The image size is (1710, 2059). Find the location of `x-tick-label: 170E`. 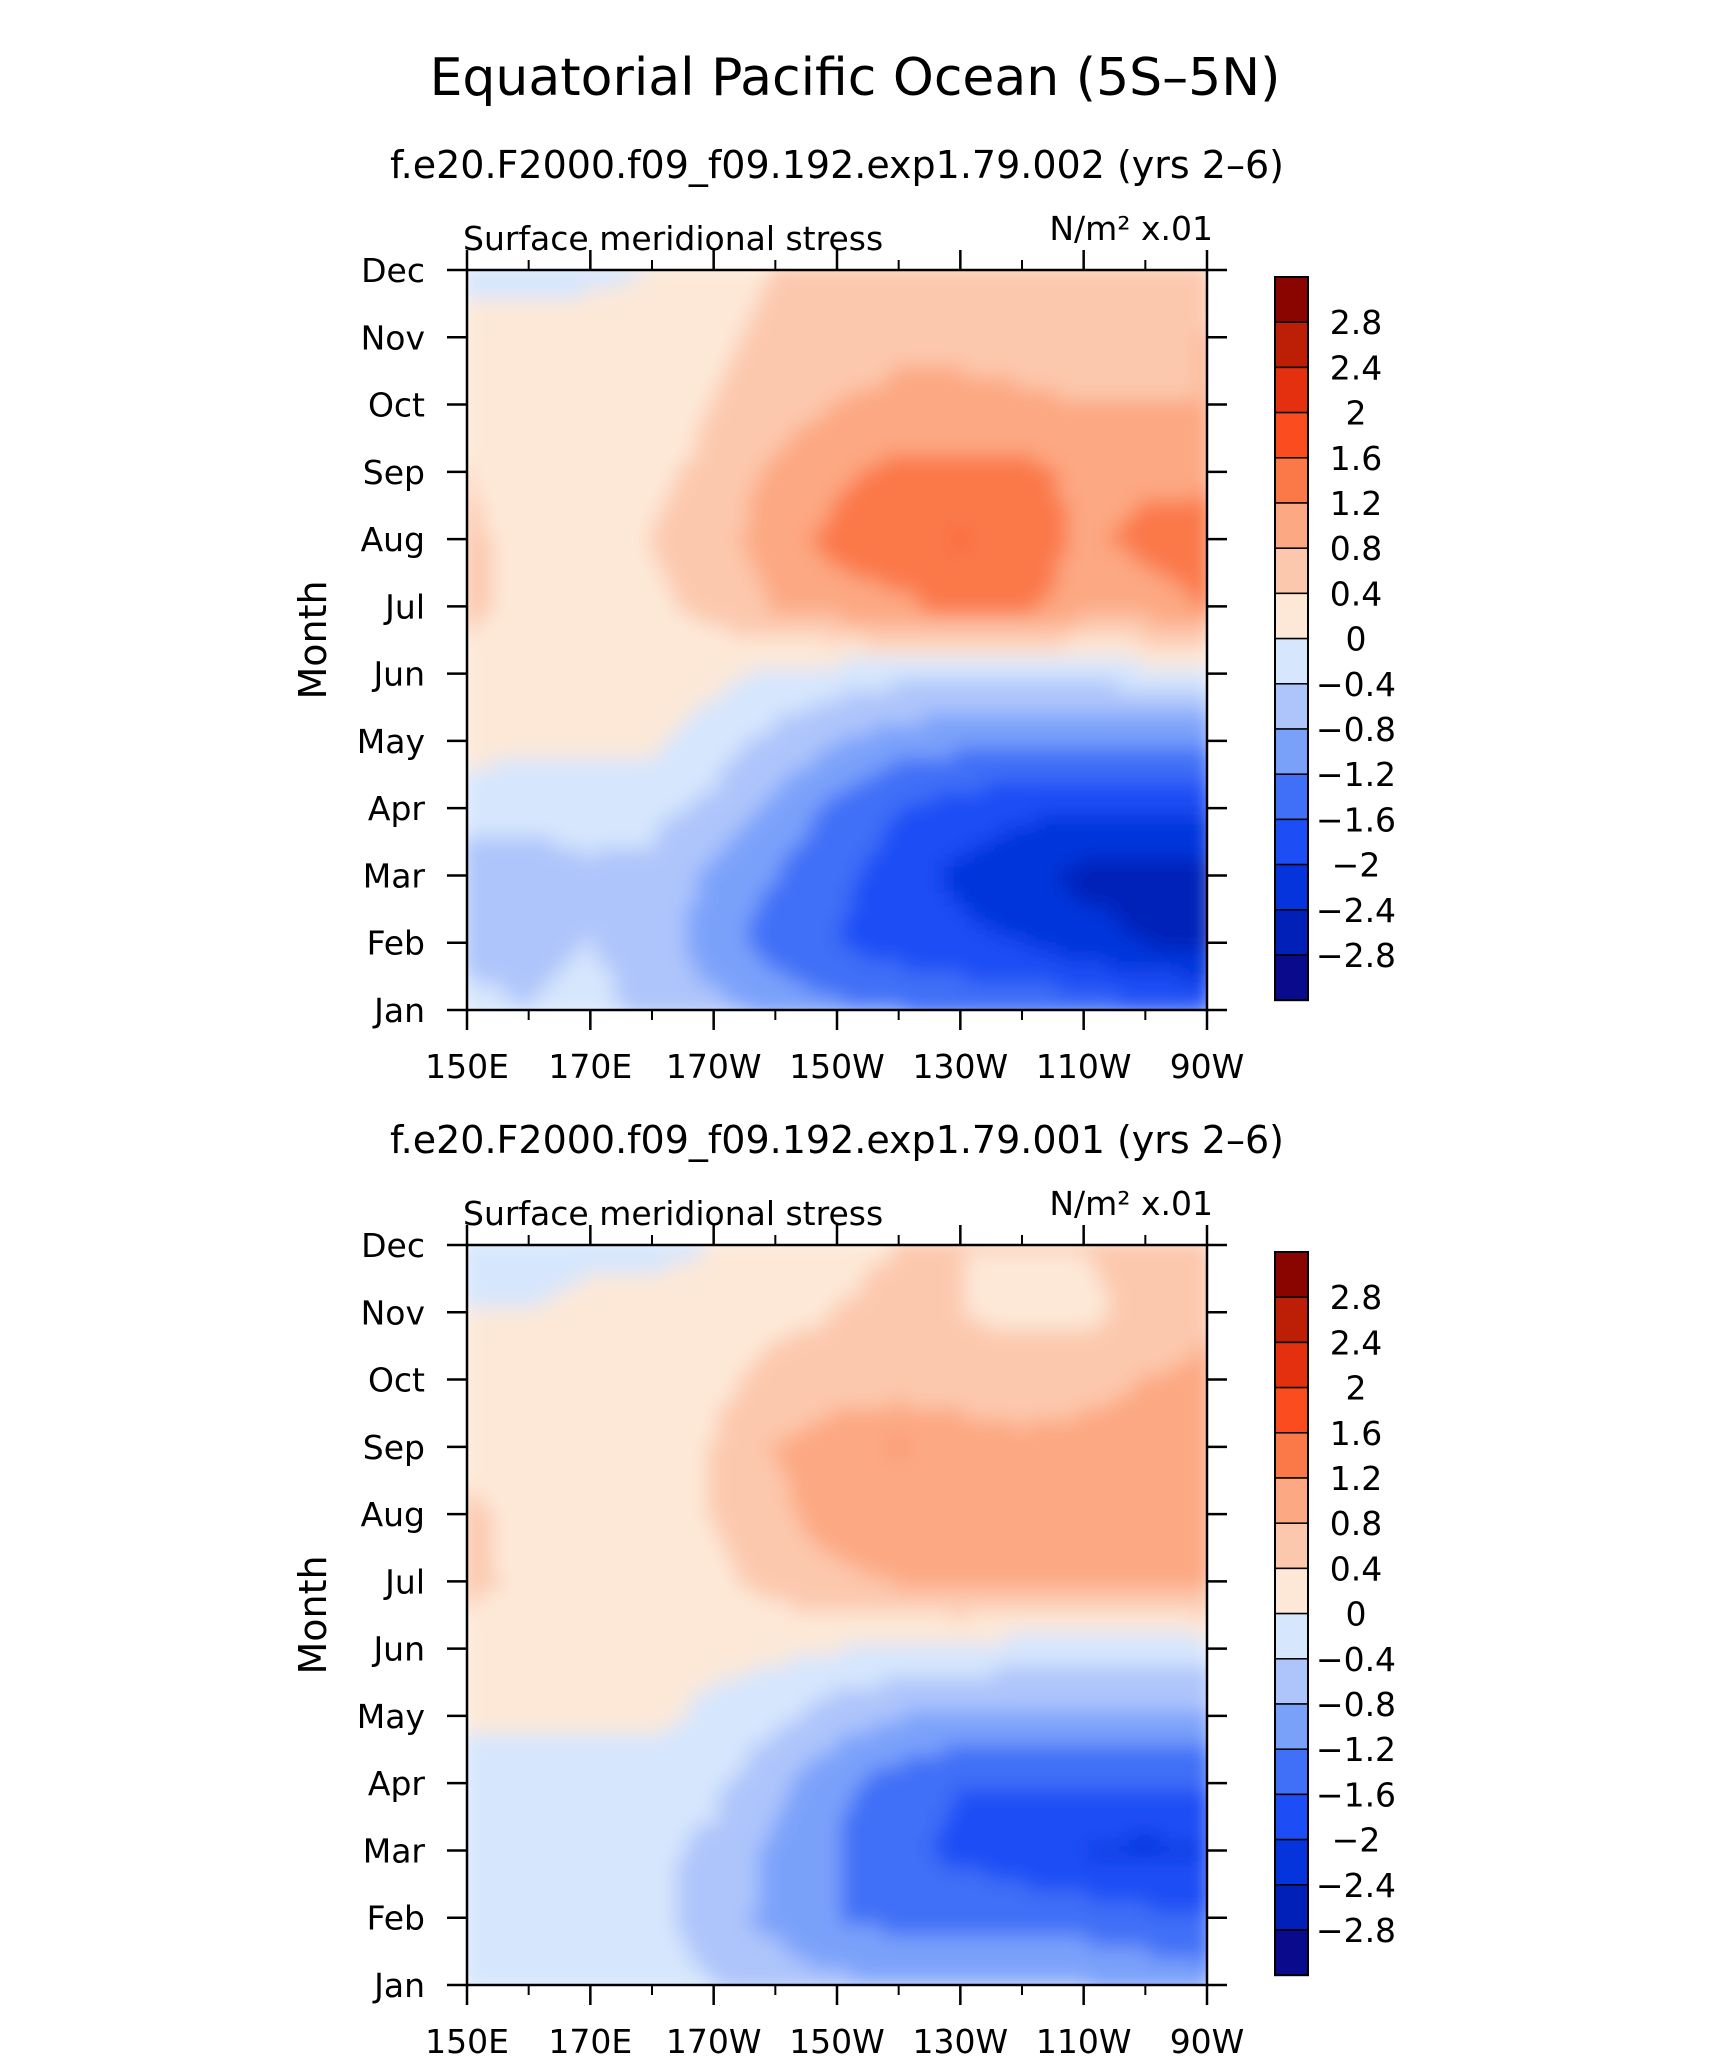

x-tick-label: 170E is located at coordinates (590, 1066).